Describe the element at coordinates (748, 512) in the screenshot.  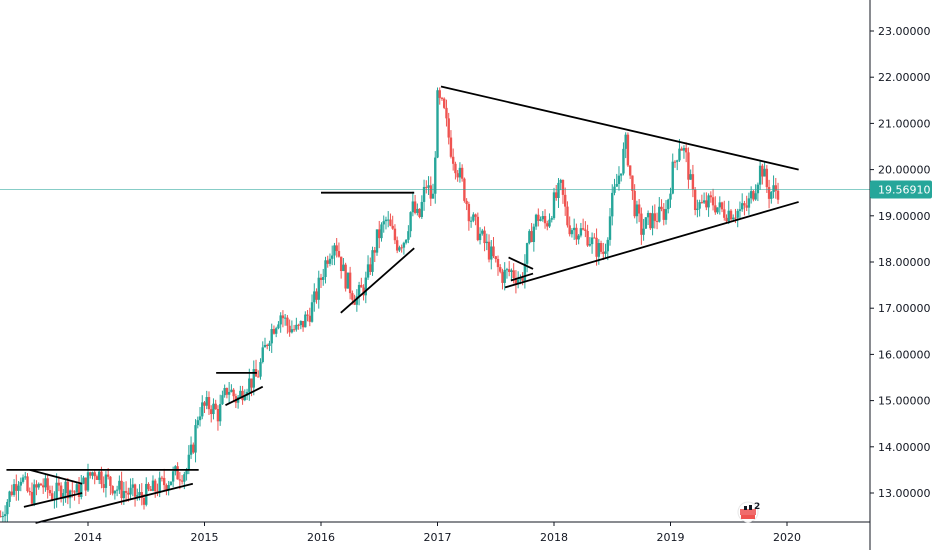
I see `tradingview-logo-icon: 2` at that location.